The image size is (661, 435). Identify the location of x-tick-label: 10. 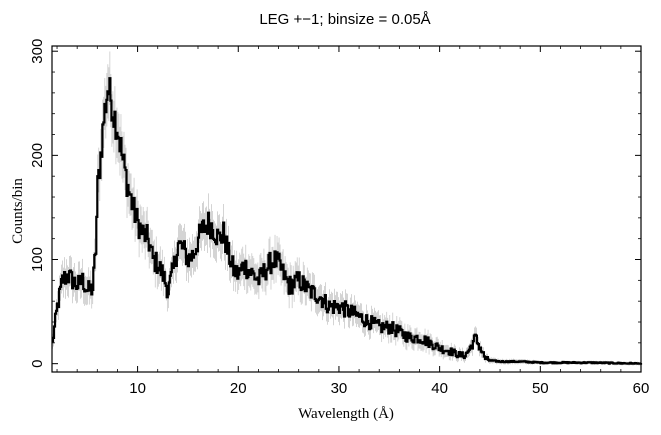
(137, 388).